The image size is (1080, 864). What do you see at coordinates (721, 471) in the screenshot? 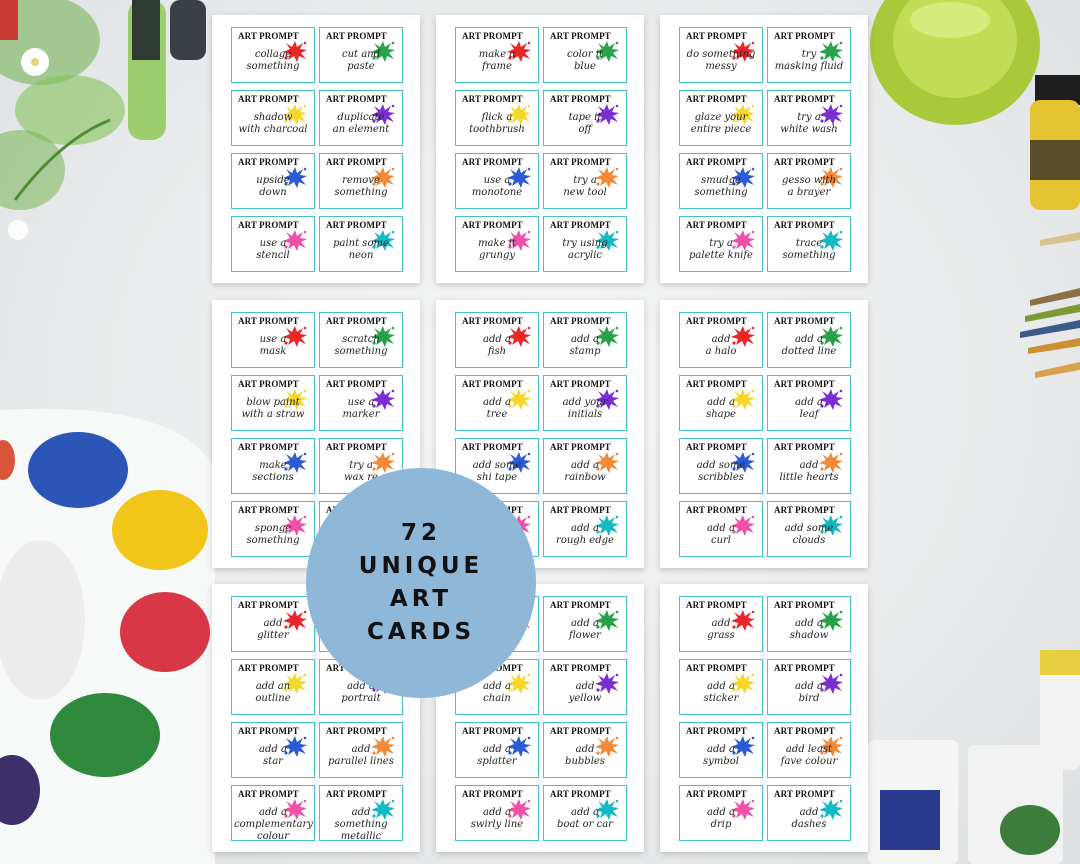
I see `card-prompt-text: add some scribbles` at bounding box center [721, 471].